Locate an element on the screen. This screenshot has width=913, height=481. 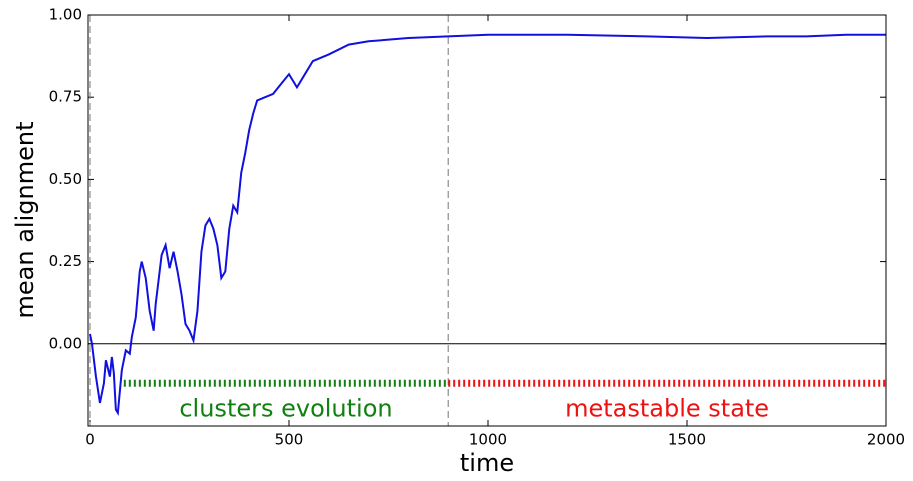
x-tick-label: 1000 is located at coordinates (488, 440).